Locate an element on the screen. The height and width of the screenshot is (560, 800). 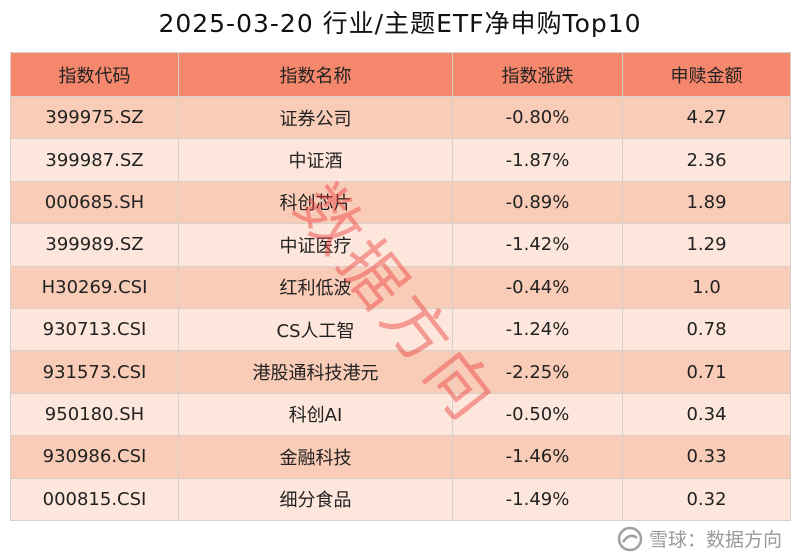
table-cell: H30269.CSI is located at coordinates (94, 287).